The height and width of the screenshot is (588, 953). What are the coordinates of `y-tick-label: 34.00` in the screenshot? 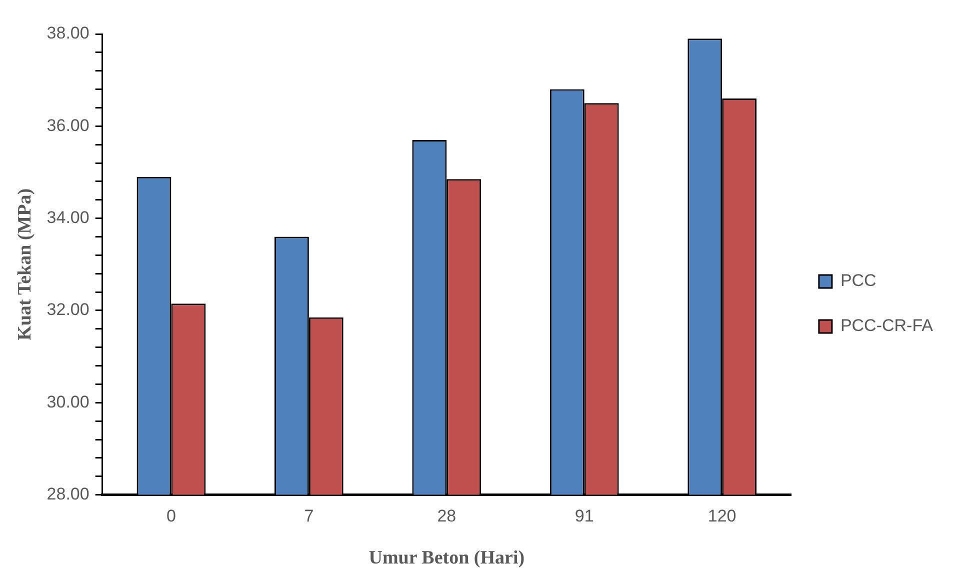 It's located at (68, 218).